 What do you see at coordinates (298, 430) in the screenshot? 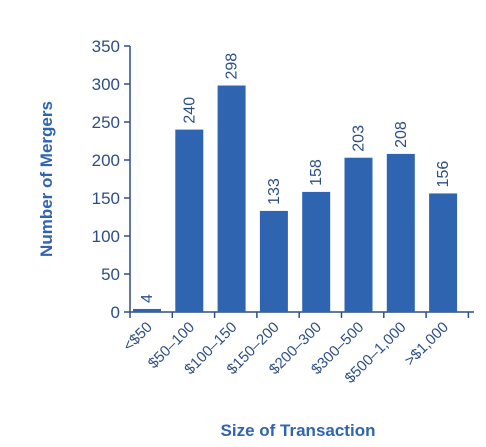
I see `x-axis-title: Size of Transaction` at bounding box center [298, 430].